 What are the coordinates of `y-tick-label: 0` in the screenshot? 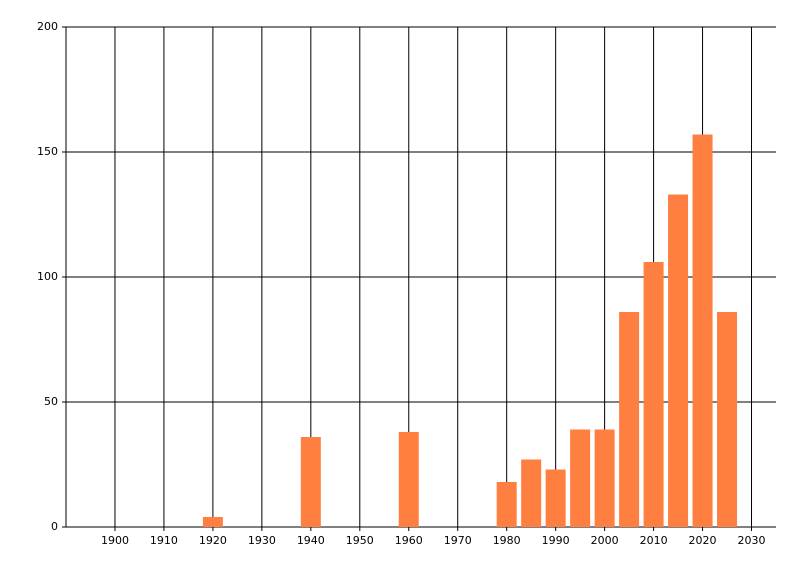 It's located at (54, 526).